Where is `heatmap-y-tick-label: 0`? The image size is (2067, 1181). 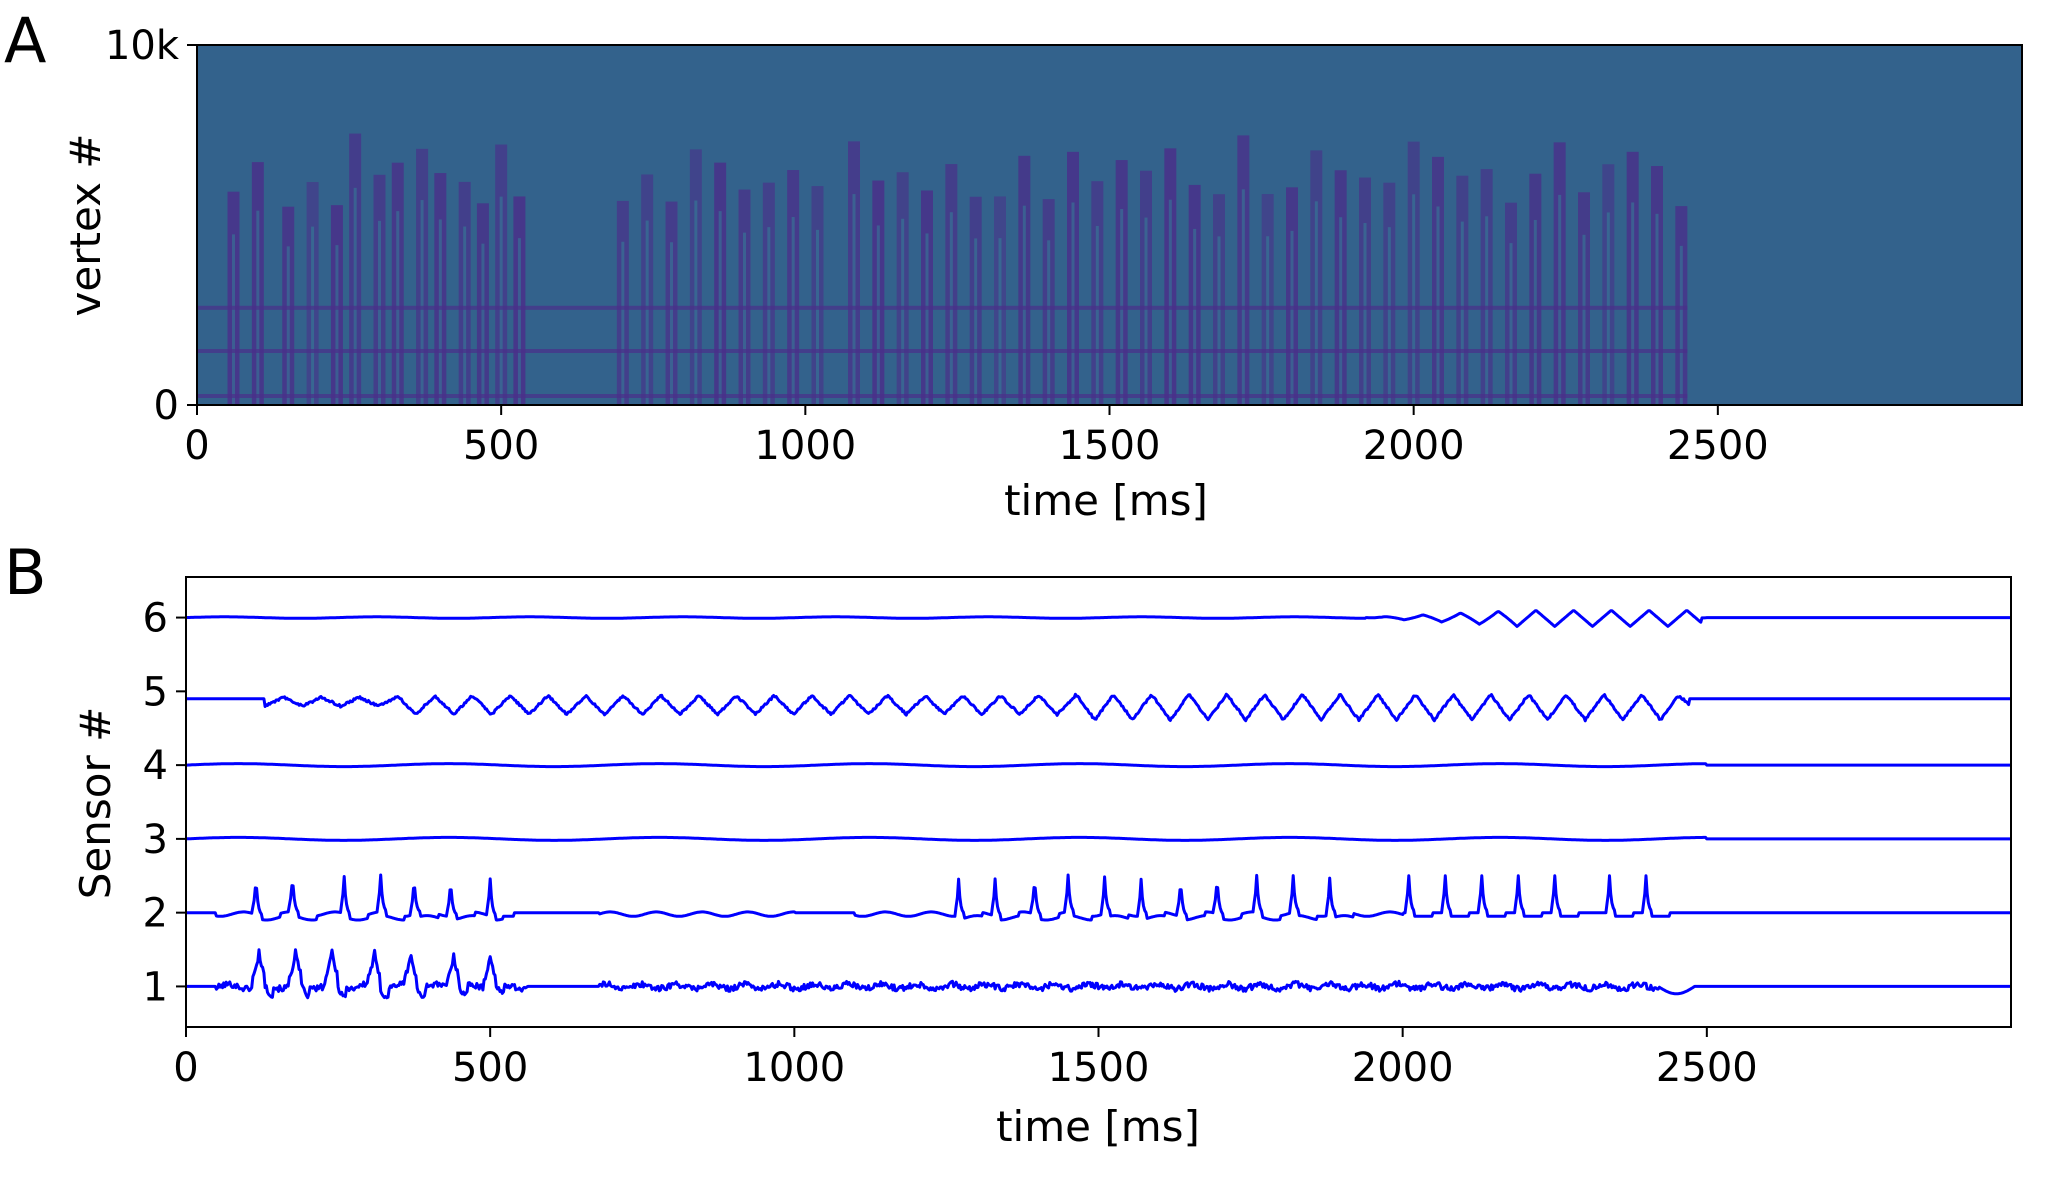 heatmap-y-tick-label: 0 is located at coordinates (166, 406).